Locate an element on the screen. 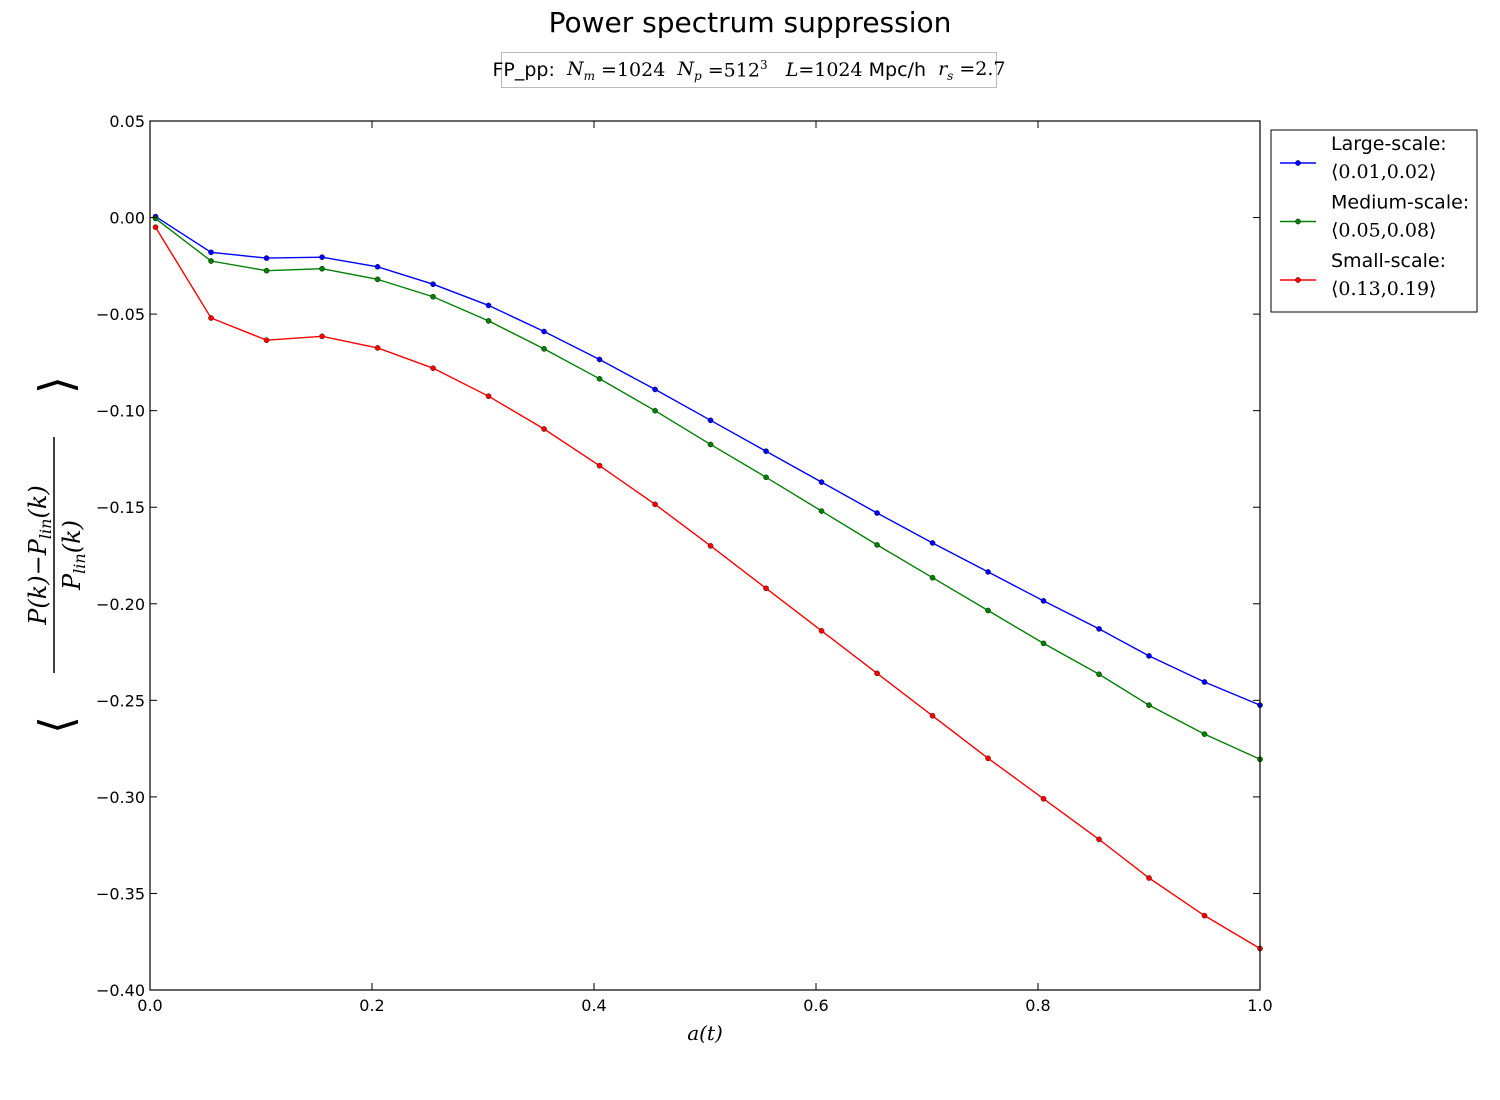 The image size is (1500, 1100). y-tick-label: −0.35 is located at coordinates (120, 893).